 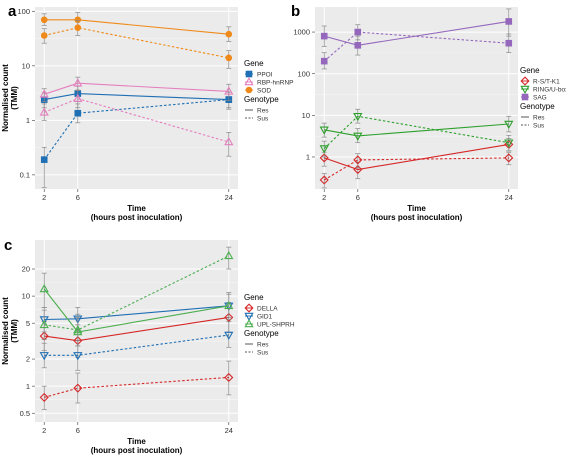 What do you see at coordinates (540, 97) in the screenshot?
I see `legend-item: SAG` at bounding box center [540, 97].